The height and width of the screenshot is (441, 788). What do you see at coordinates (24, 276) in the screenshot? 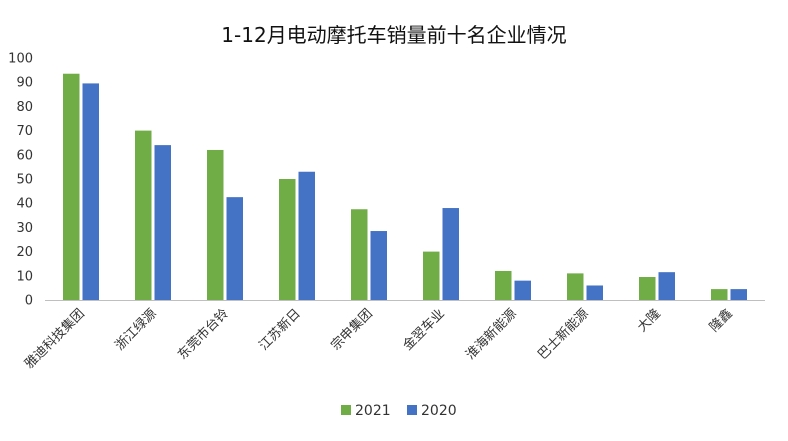
I see `y-tick-label: 10` at bounding box center [24, 276].